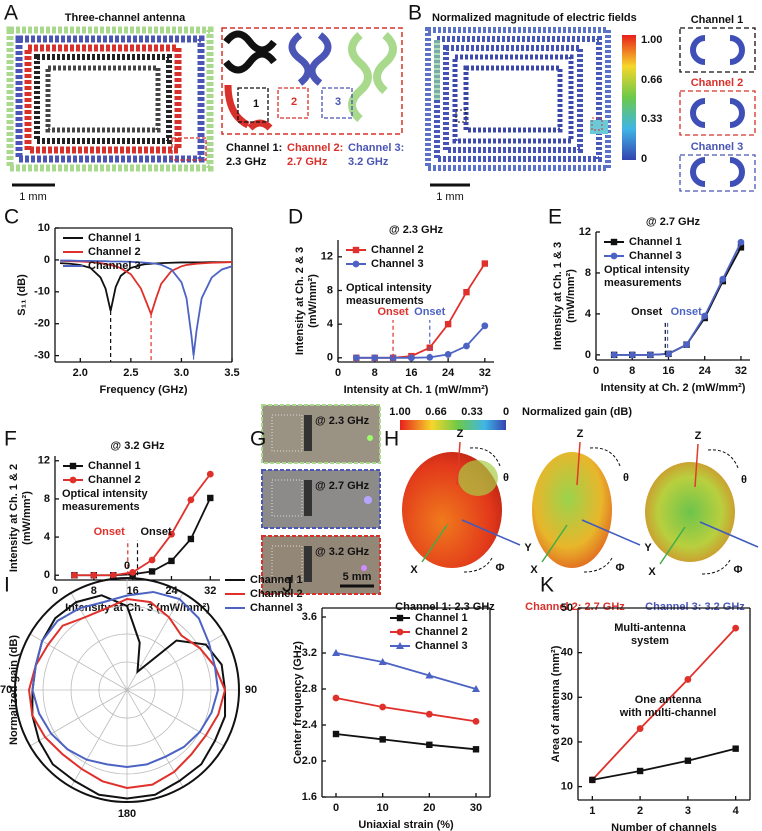 The image size is (762, 831). I want to click on y-tick-label: 20, so click(567, 742).